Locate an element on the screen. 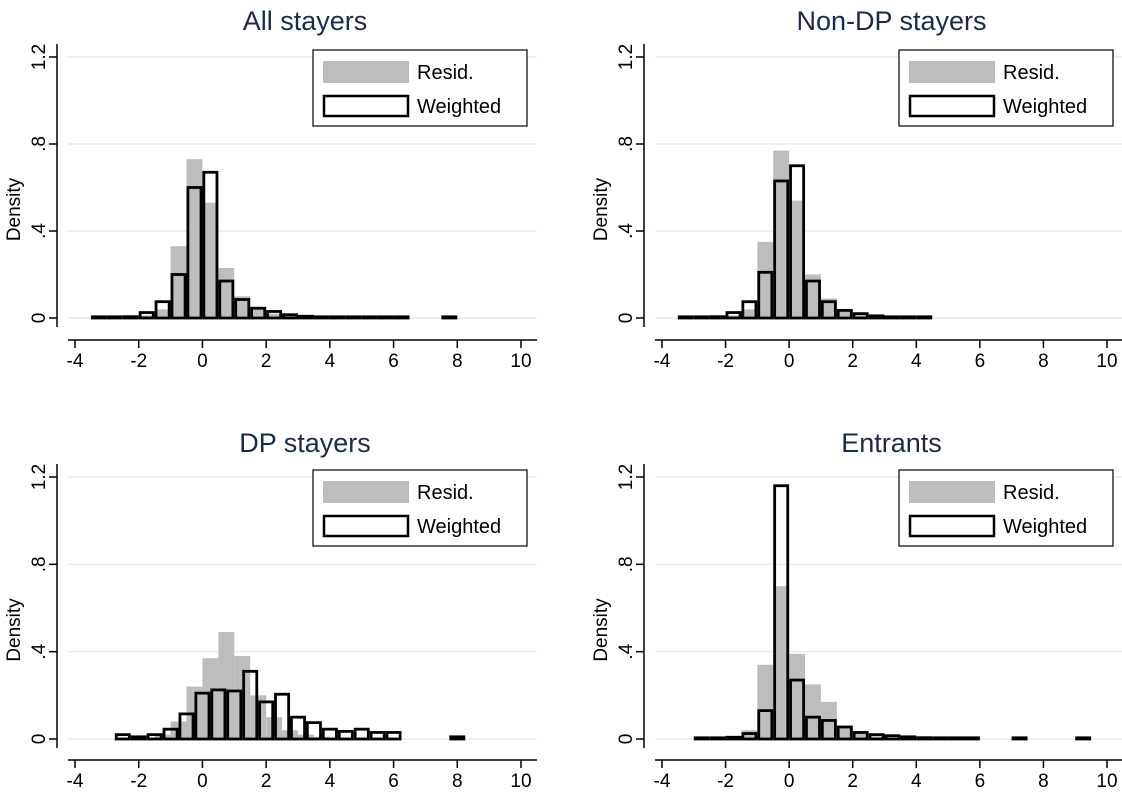  x-tick-label: 4 is located at coordinates (916, 361).